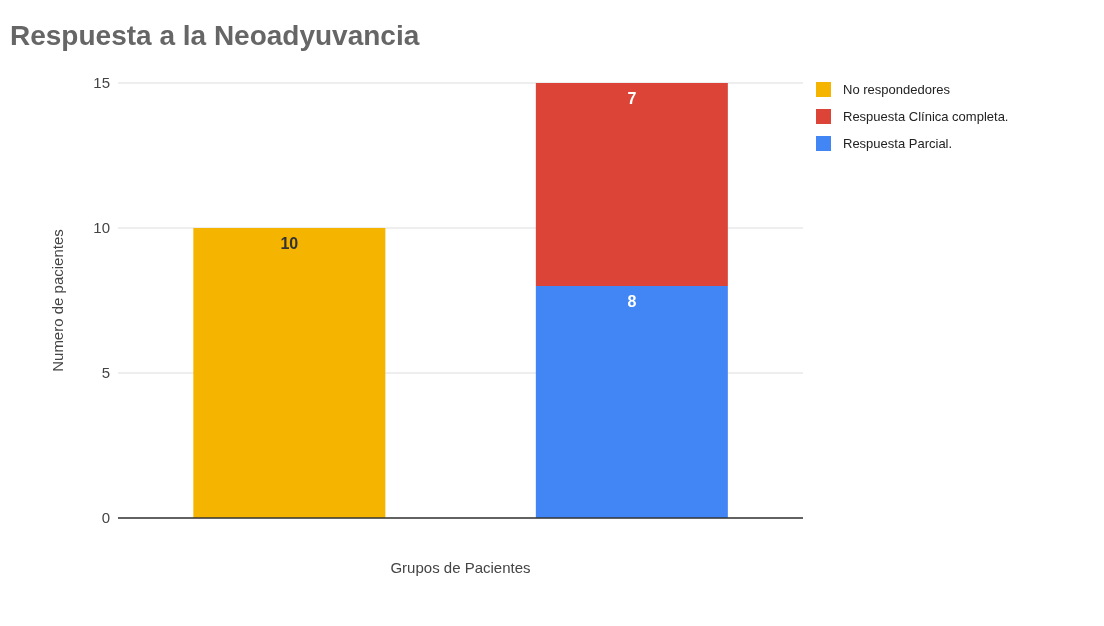 Image resolution: width=1104 pixels, height=626 pixels. I want to click on legend-label: Respuesta Parcial., so click(898, 143).